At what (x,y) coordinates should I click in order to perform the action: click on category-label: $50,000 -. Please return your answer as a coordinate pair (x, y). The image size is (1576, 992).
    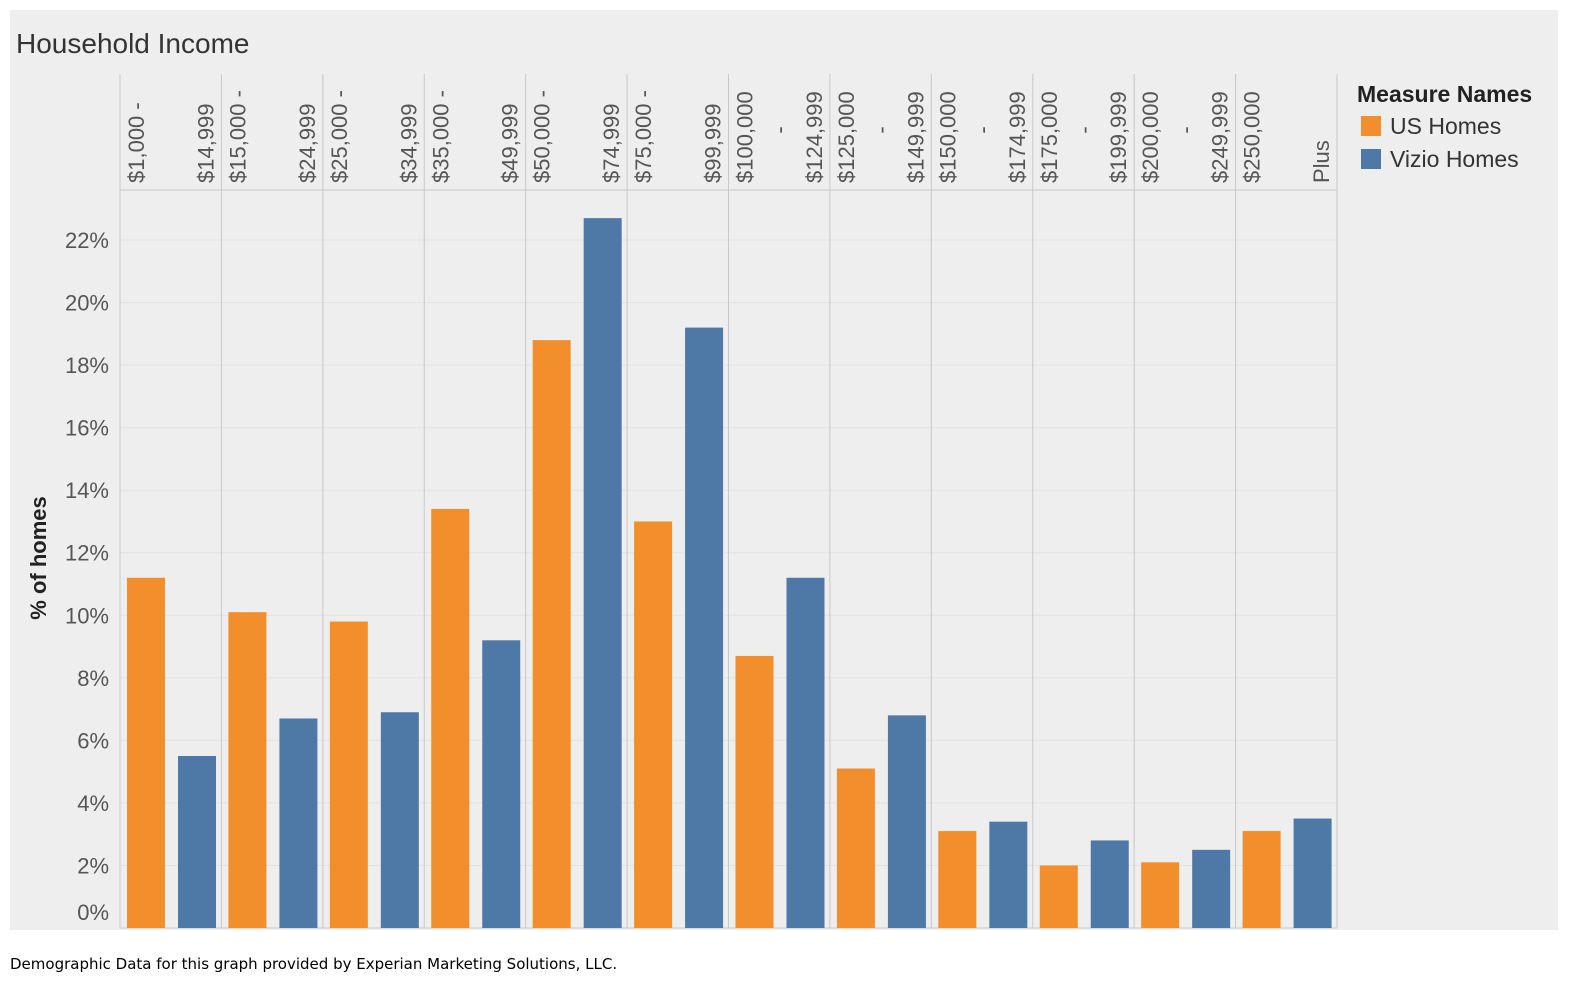
    Looking at the image, I should click on (542, 136).